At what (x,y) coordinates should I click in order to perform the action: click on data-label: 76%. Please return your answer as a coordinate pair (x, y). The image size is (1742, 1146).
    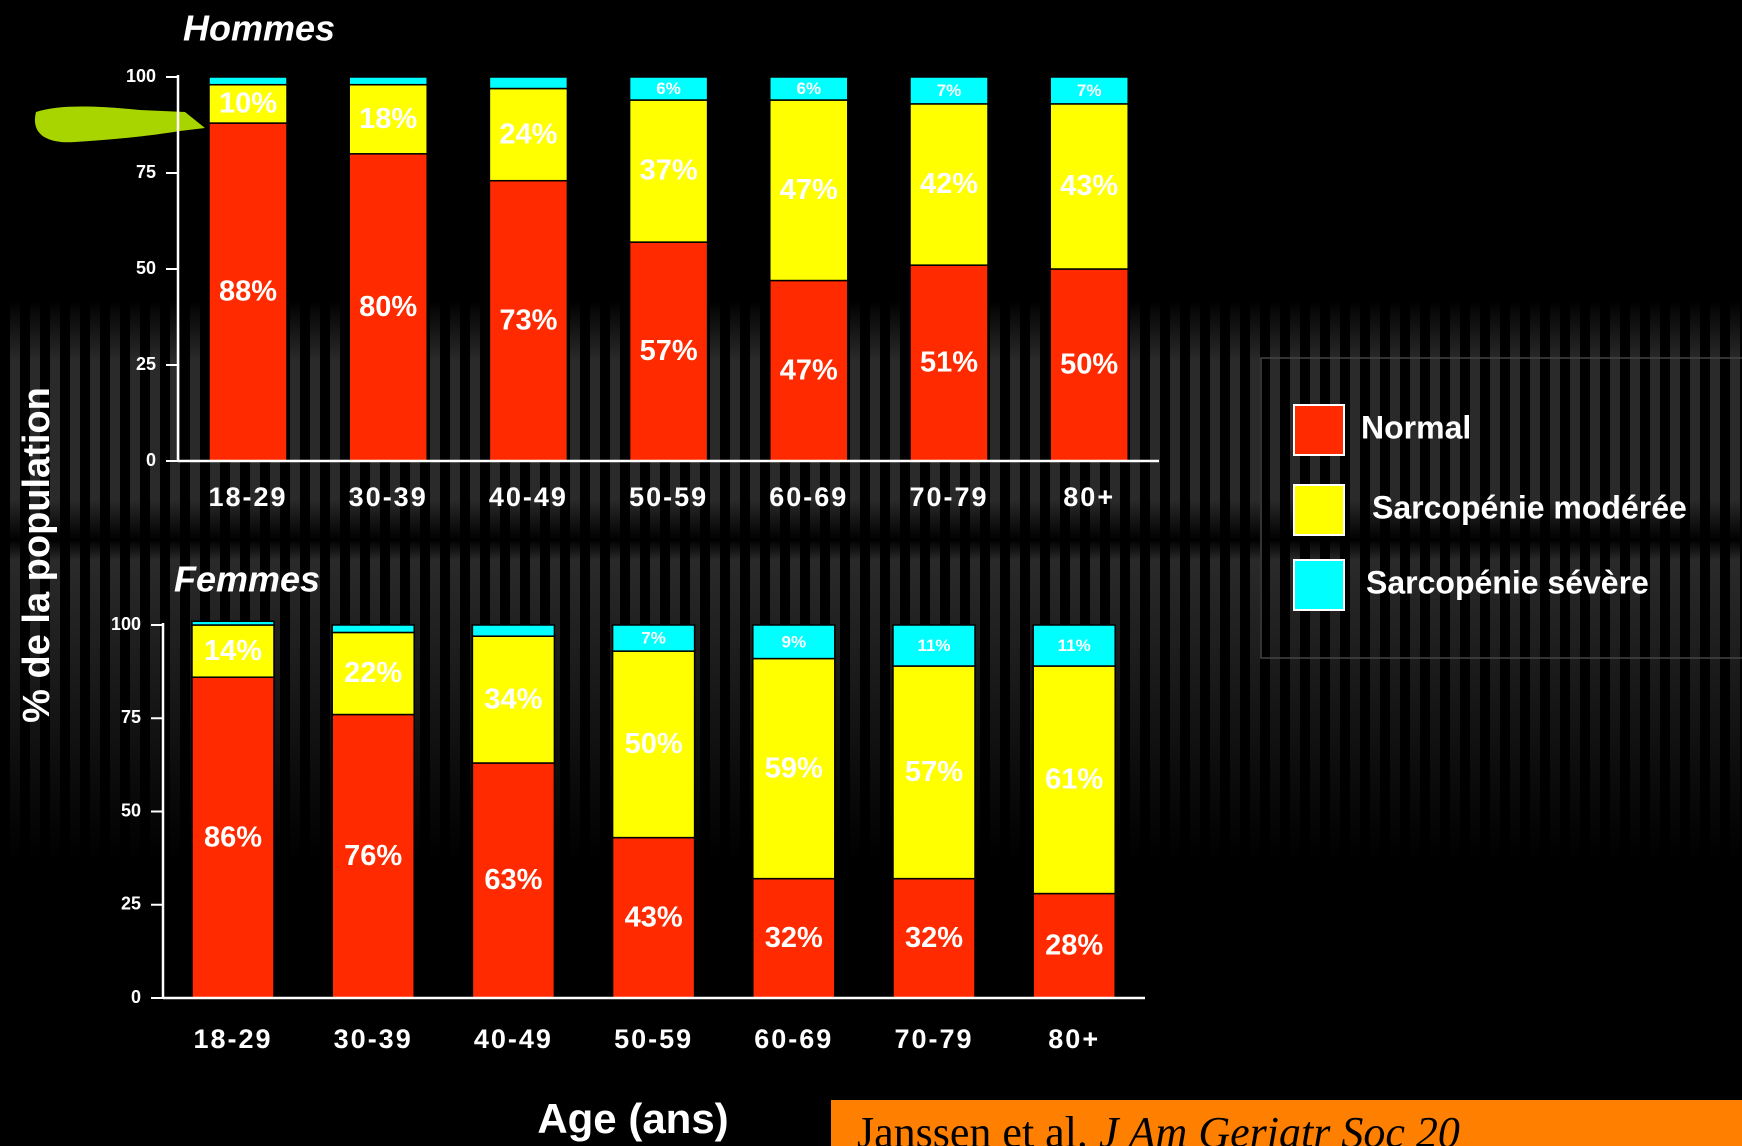
    Looking at the image, I should click on (373, 856).